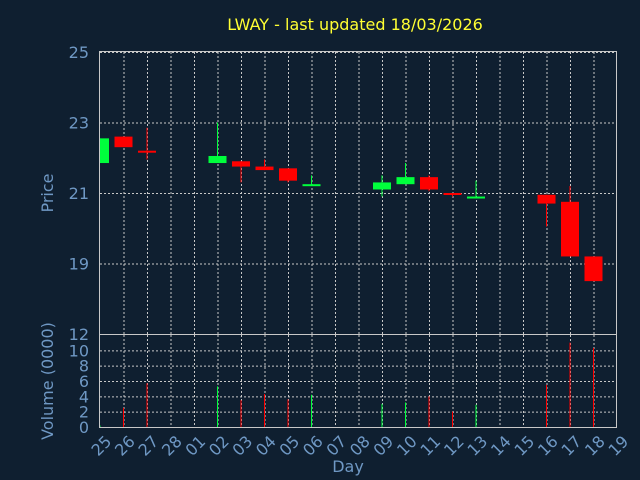 The width and height of the screenshot is (640, 480). Describe the element at coordinates (618, 446) in the screenshot. I see `x-tick-label: 19` at that location.